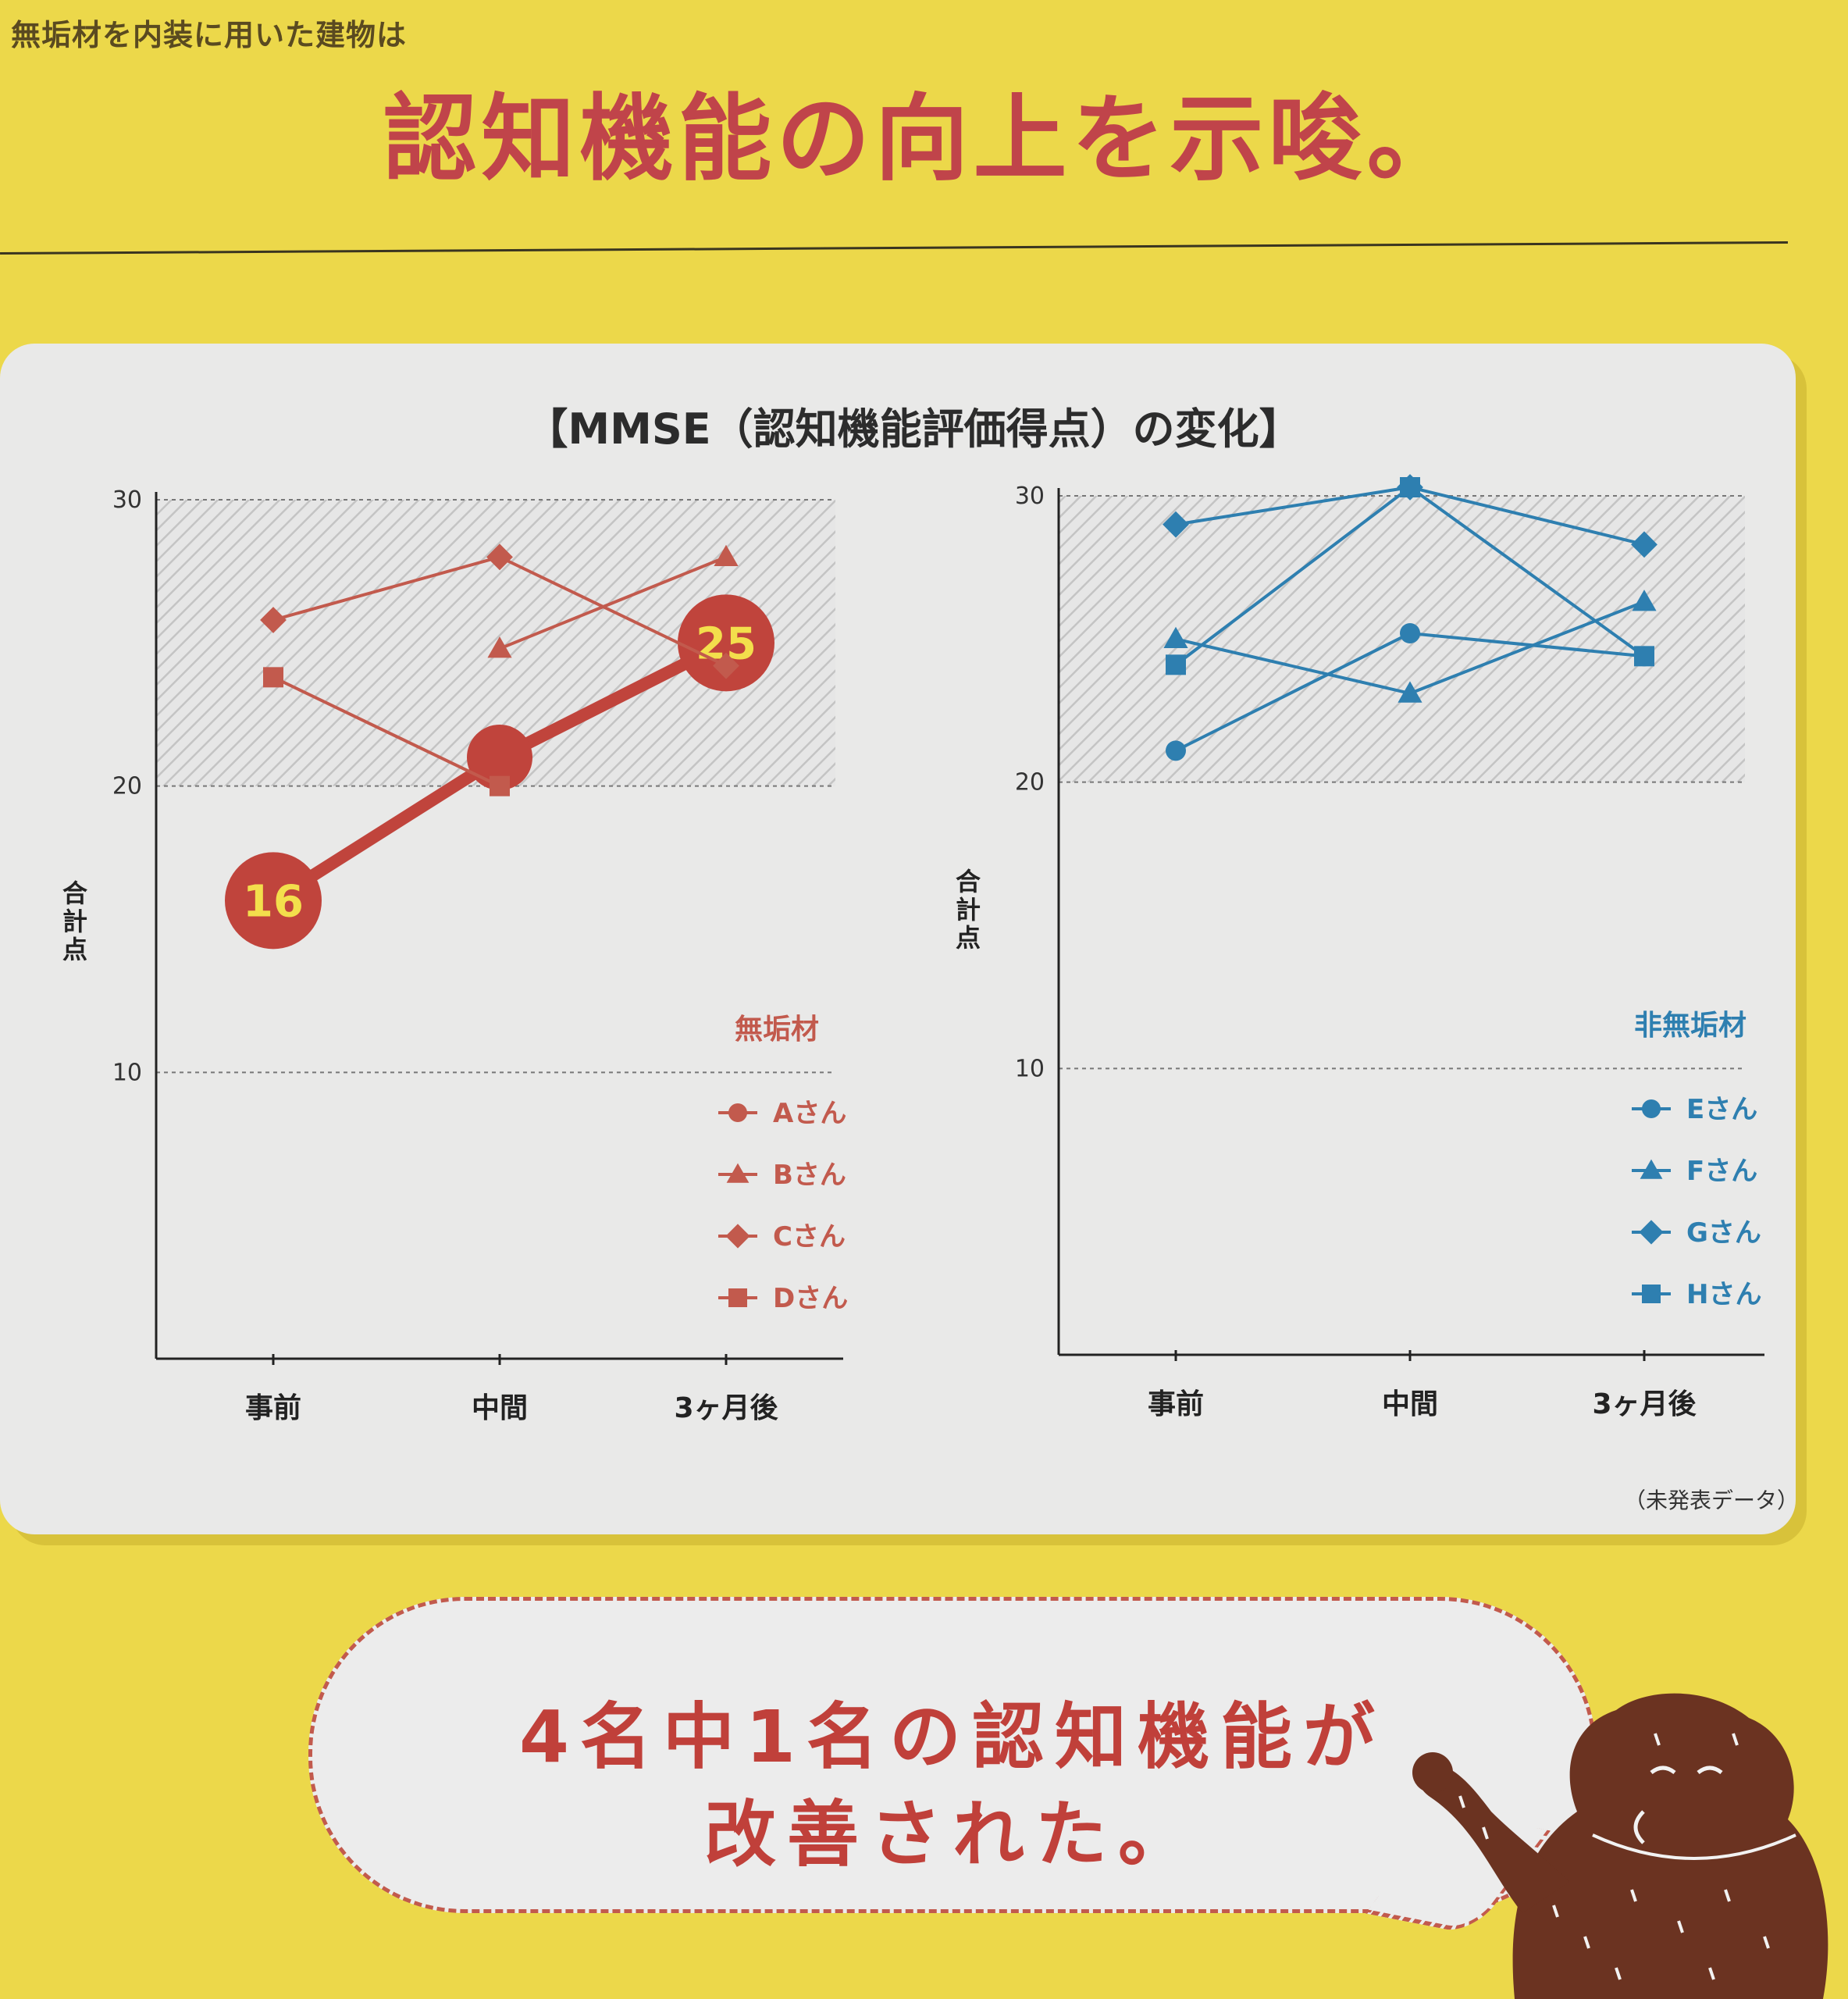  Describe the element at coordinates (777, 1030) in the screenshot. I see `legend-title: 無垢材` at that location.